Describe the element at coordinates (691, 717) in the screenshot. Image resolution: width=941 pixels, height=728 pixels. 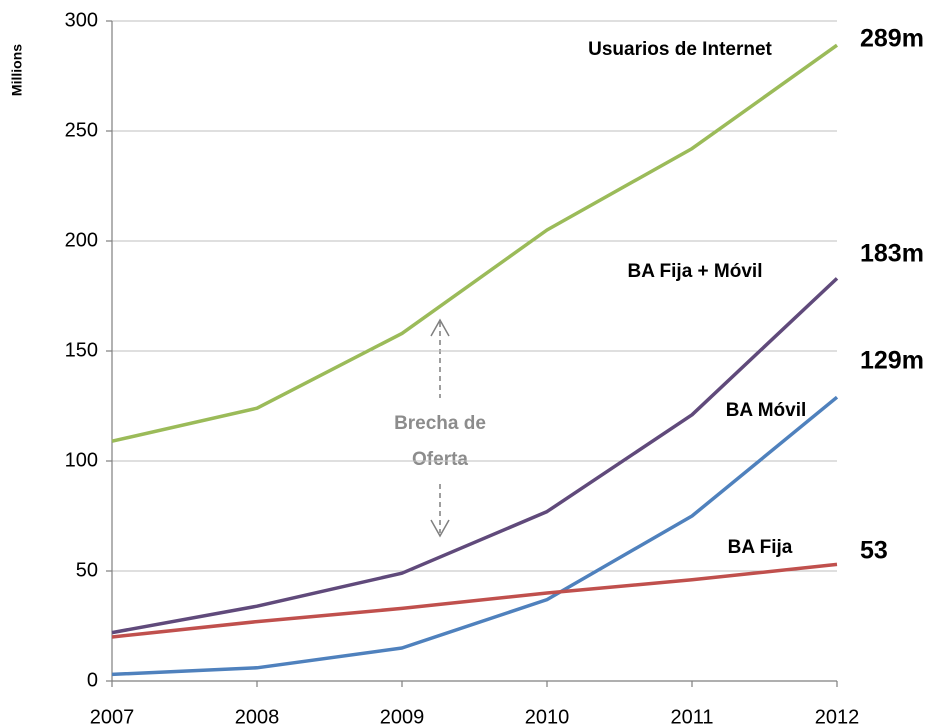
I see `x-tick-label: 2011` at that location.